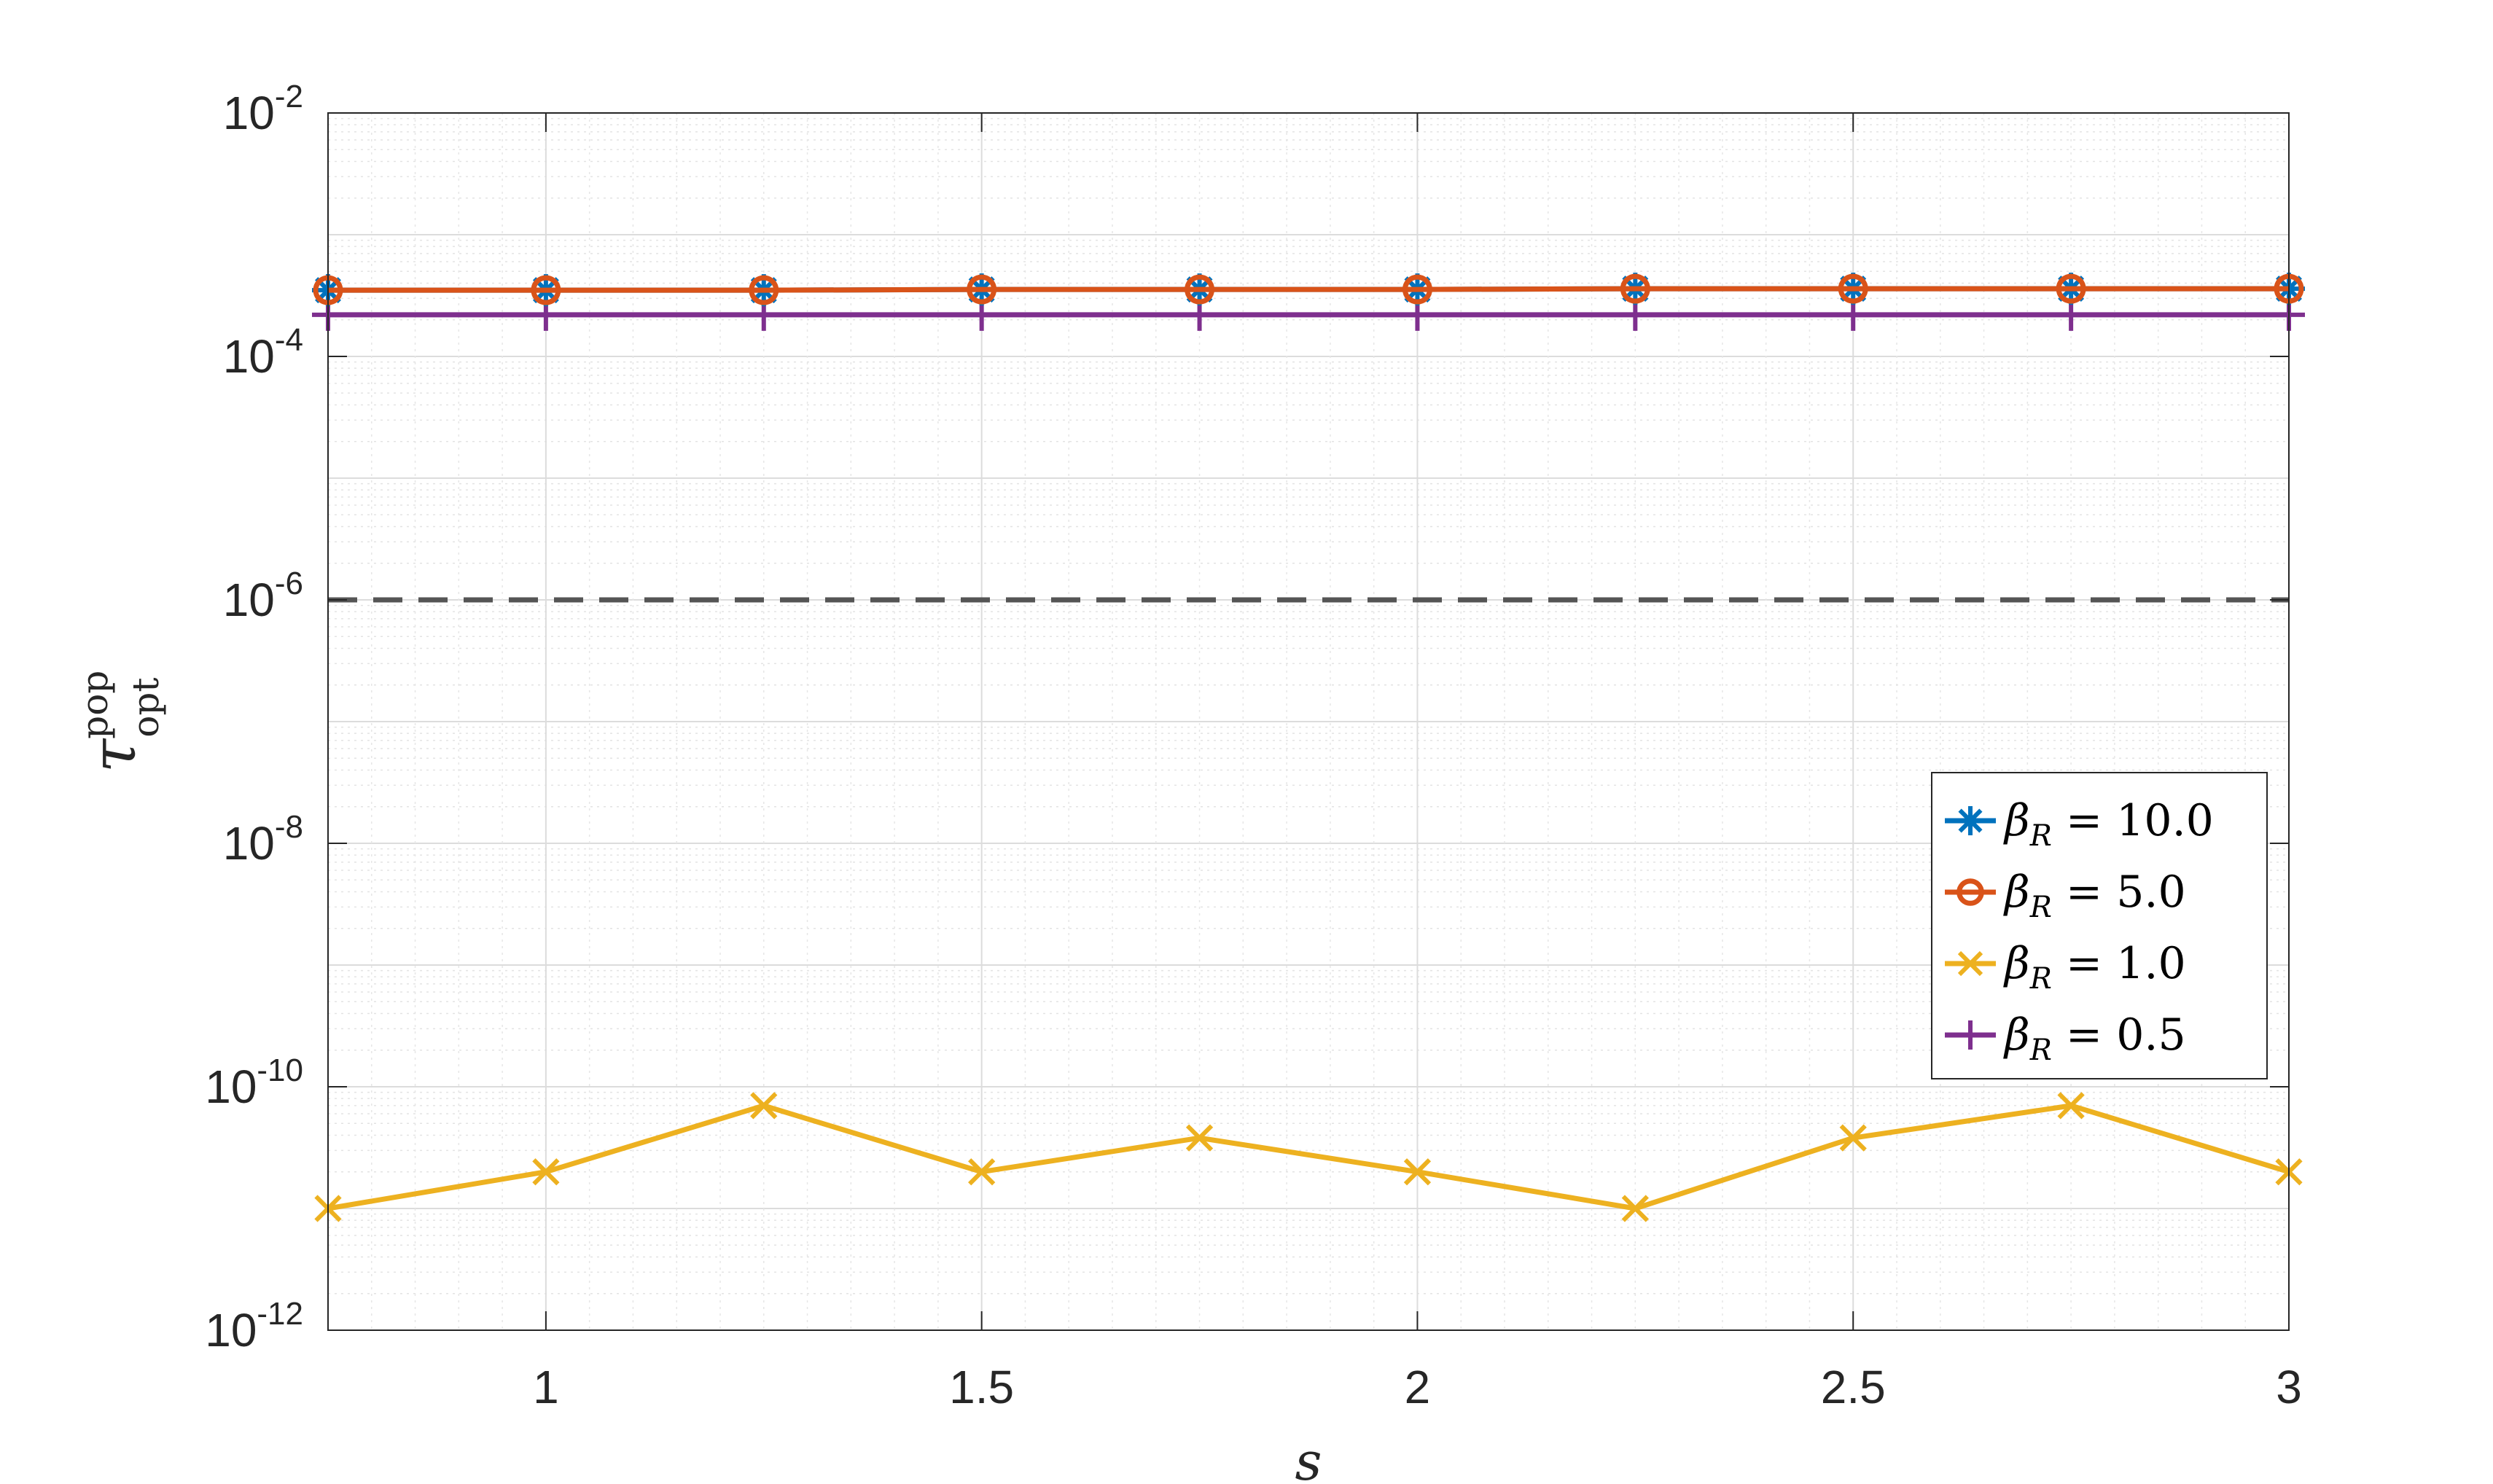 The width and height of the screenshot is (2493, 1484). What do you see at coordinates (95, 705) in the screenshot?
I see `y-axis-label-sup: pop` at bounding box center [95, 705].